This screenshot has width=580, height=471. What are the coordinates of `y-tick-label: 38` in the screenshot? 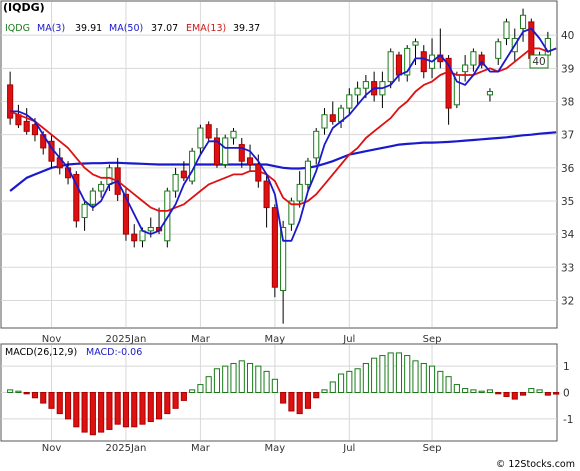 It's located at (567, 102).